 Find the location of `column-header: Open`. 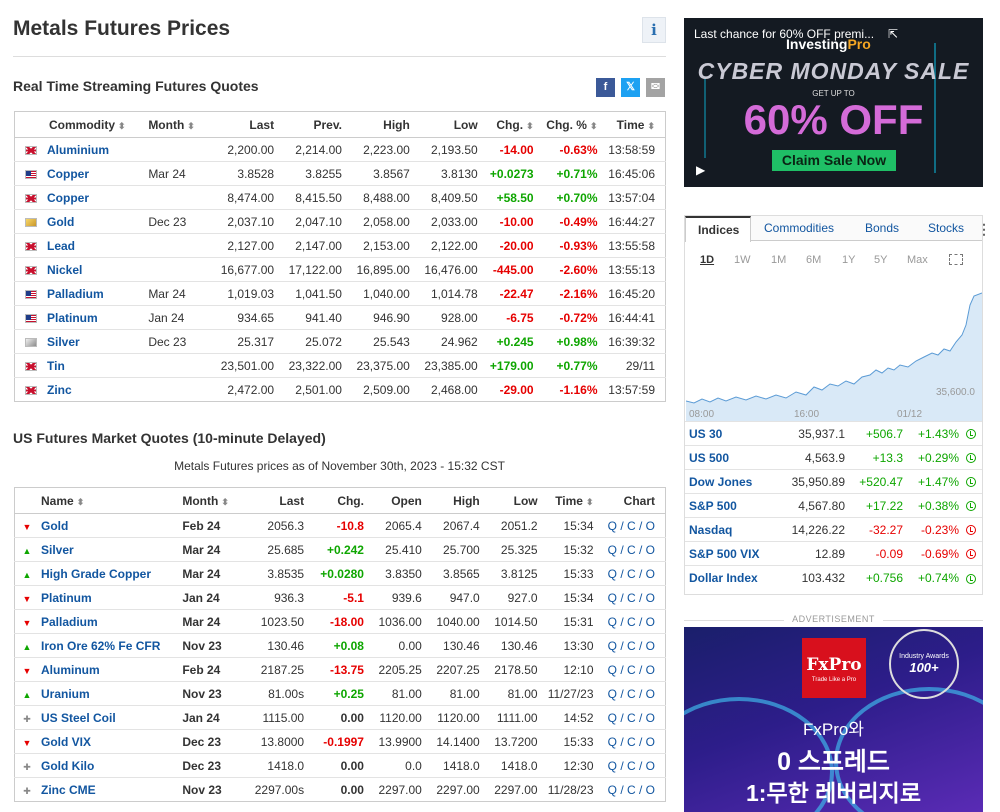

column-header: Open is located at coordinates (392, 500).